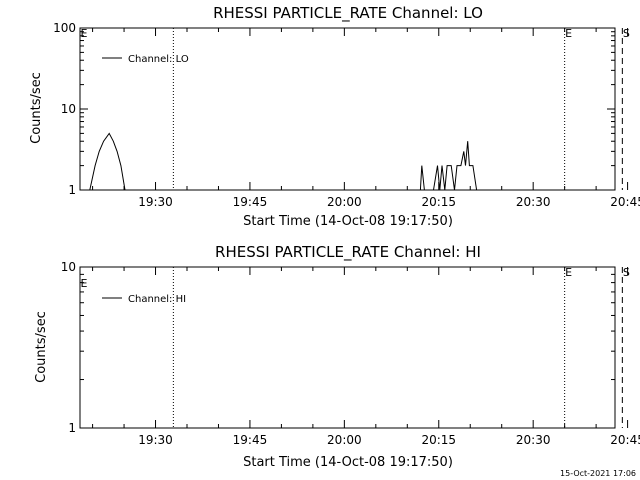  Describe the element at coordinates (157, 299) in the screenshot. I see `legend-entry: Channel: HI` at that location.